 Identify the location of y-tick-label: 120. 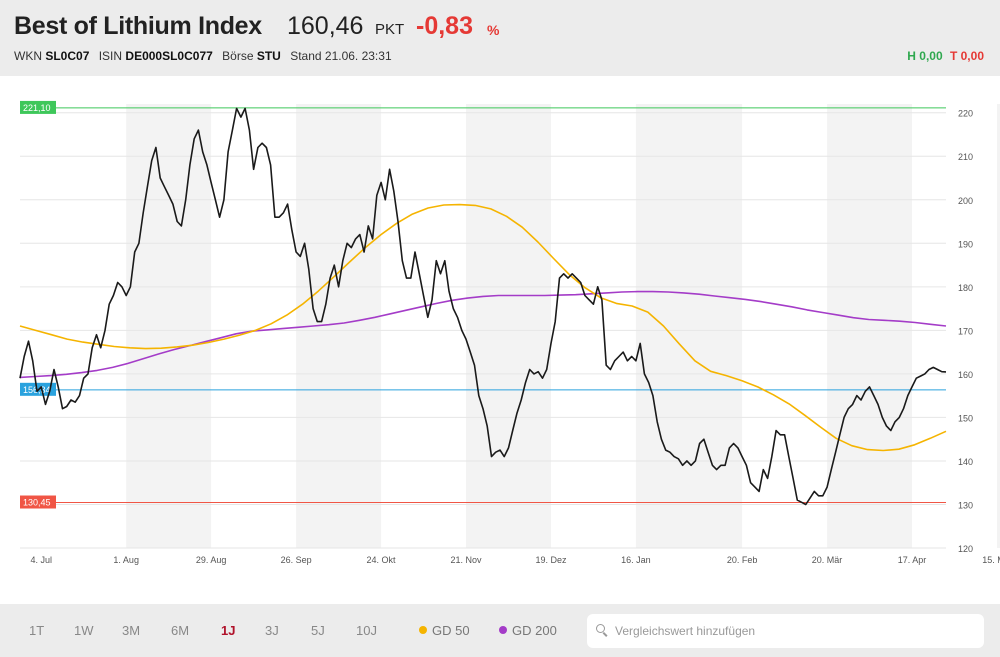
(965, 549).